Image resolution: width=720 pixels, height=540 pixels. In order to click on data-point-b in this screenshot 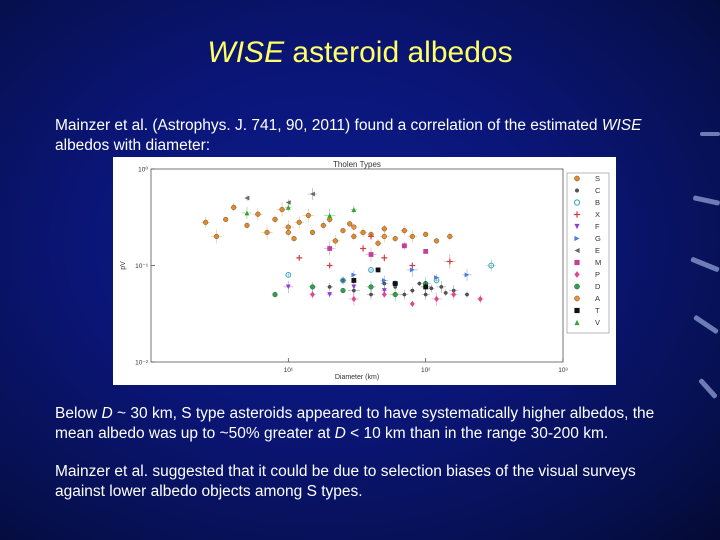, I will do `click(343, 280)`.